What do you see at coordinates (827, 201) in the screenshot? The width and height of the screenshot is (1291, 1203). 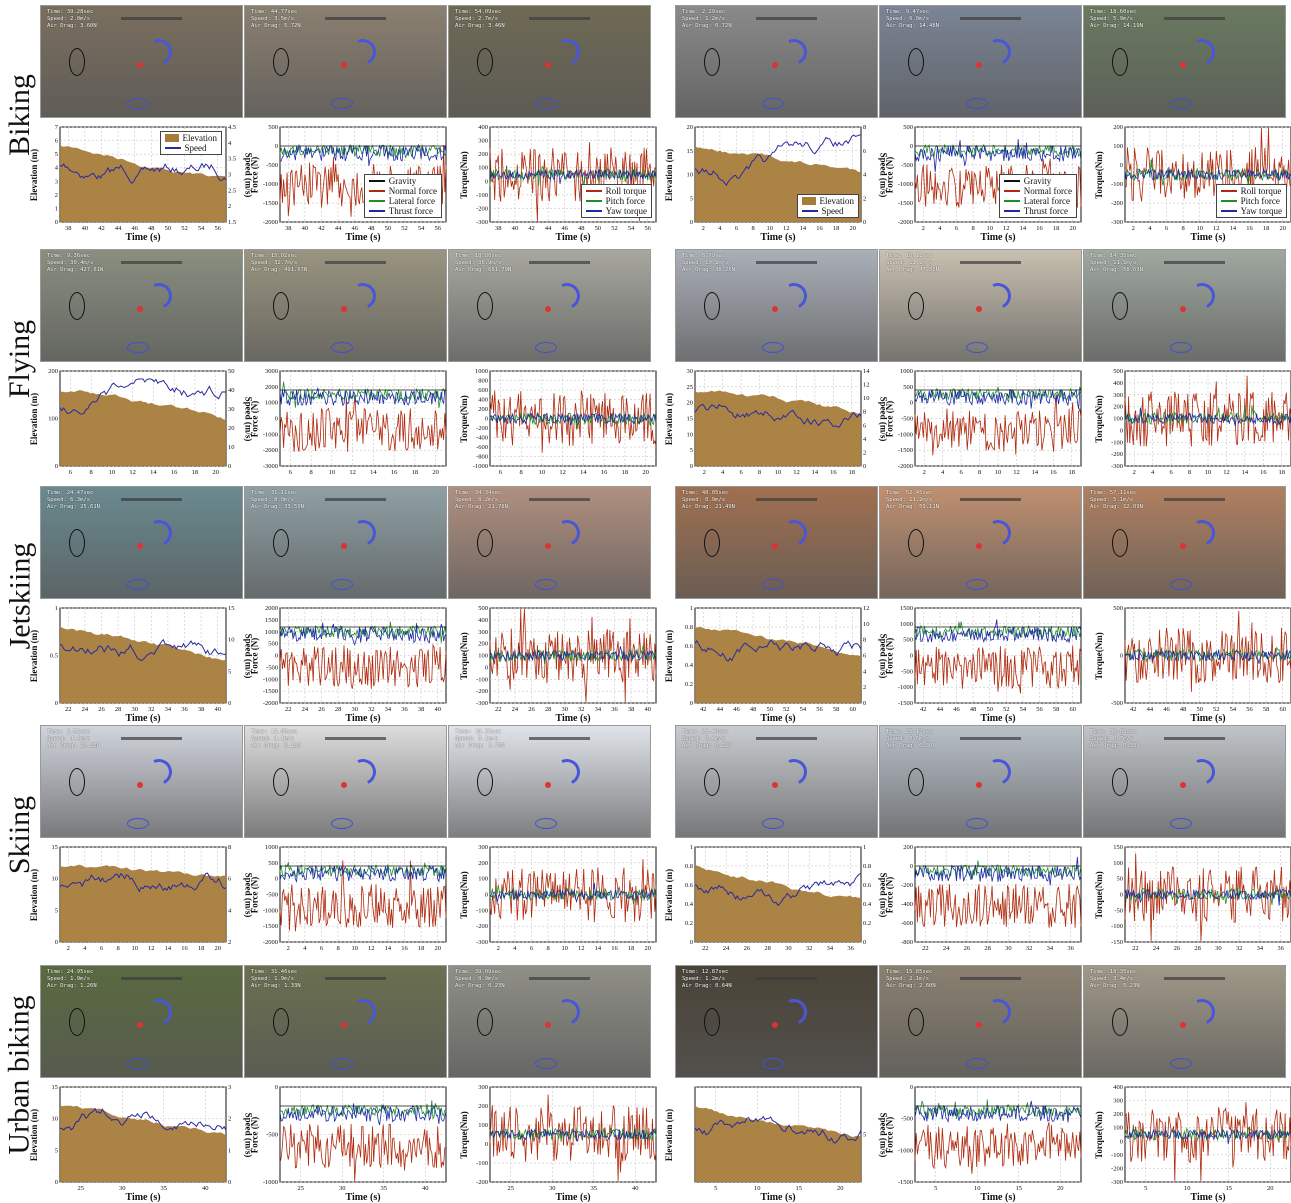 I see `legend-item: Elevation` at bounding box center [827, 201].